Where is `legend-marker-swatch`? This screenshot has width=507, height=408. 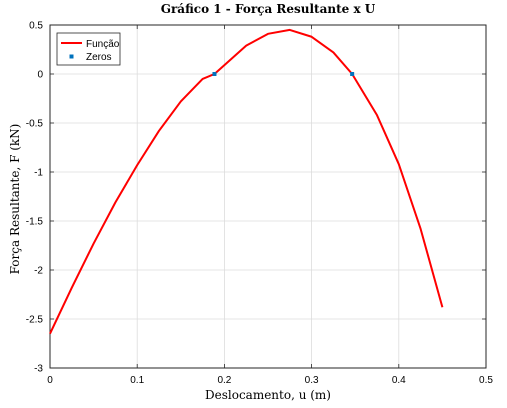 legend-marker-swatch is located at coordinates (71, 56).